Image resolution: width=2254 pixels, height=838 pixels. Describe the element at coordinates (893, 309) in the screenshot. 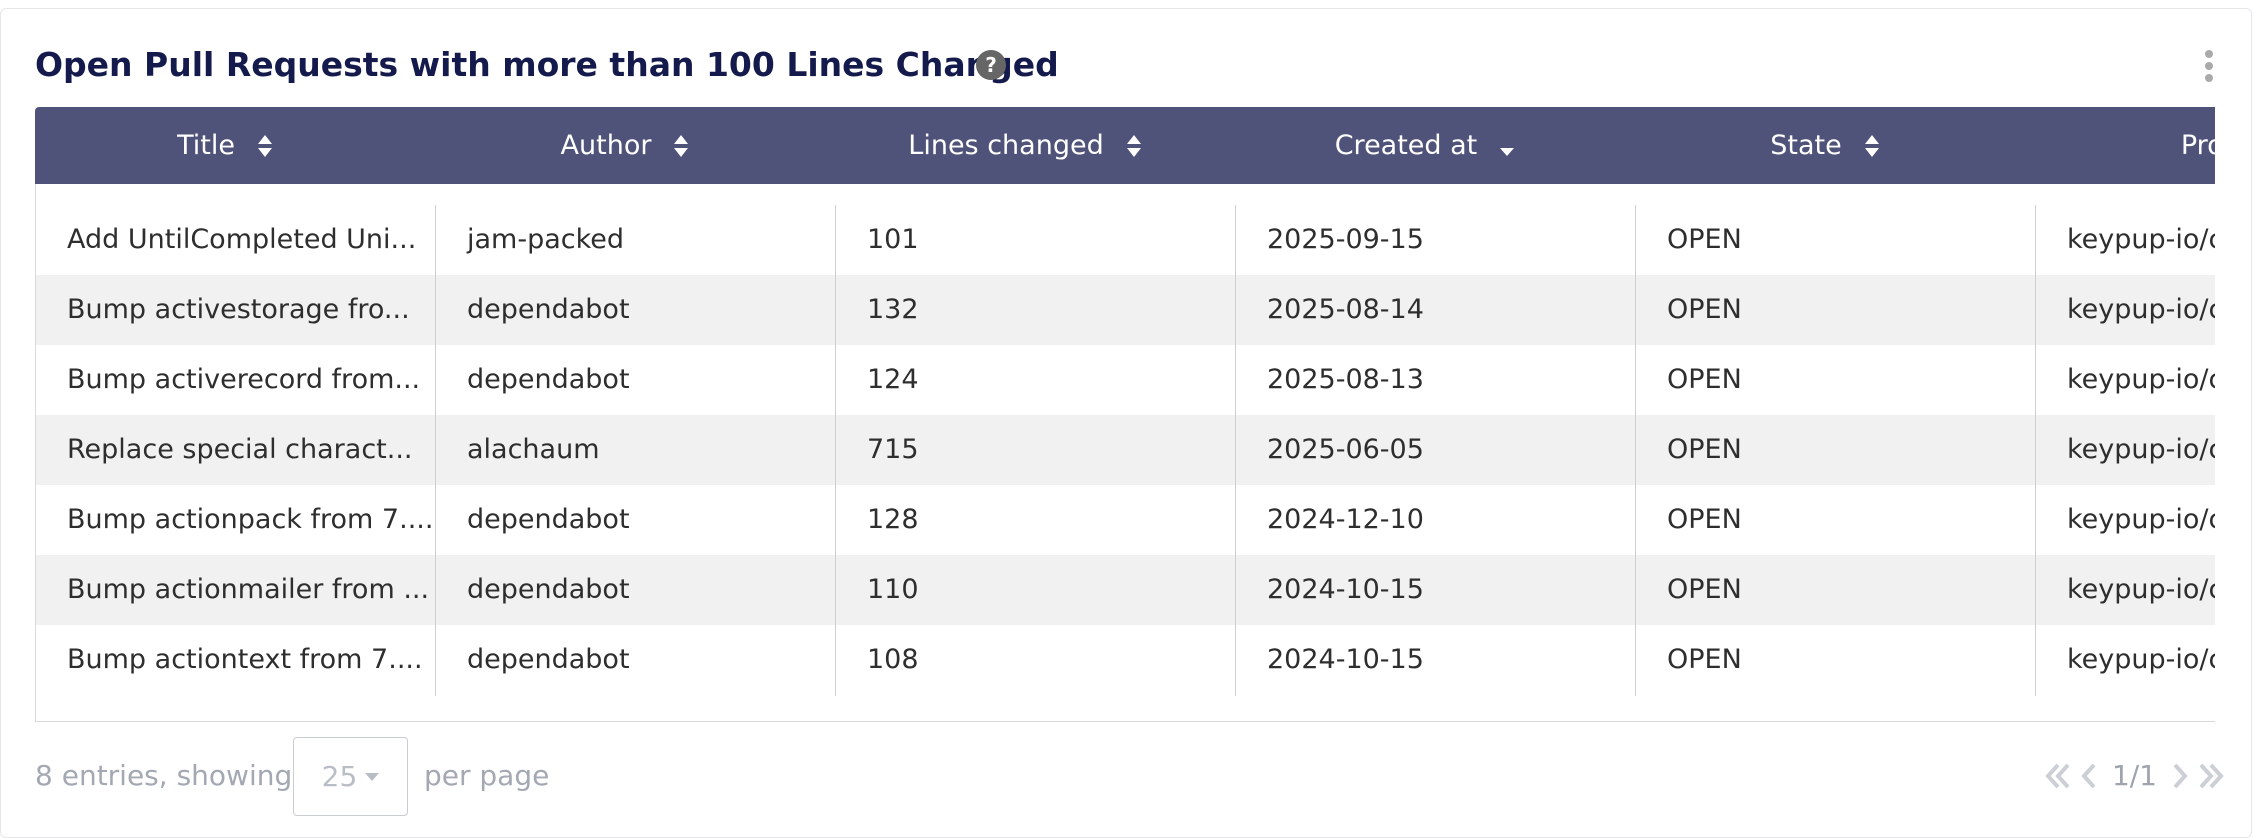

I see `table-cell: 132` at that location.